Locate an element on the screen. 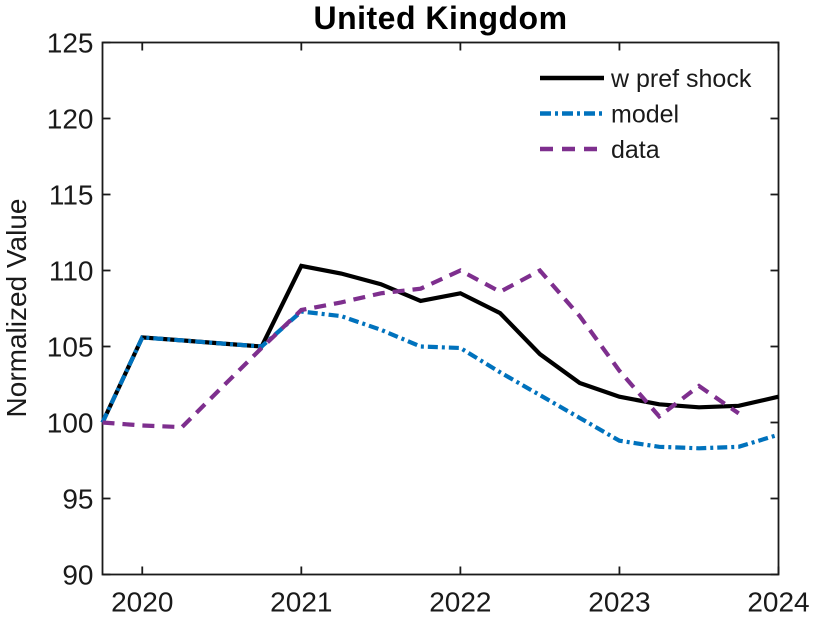 The image size is (817, 623). y-tick-label: 90 is located at coordinates (77, 575).